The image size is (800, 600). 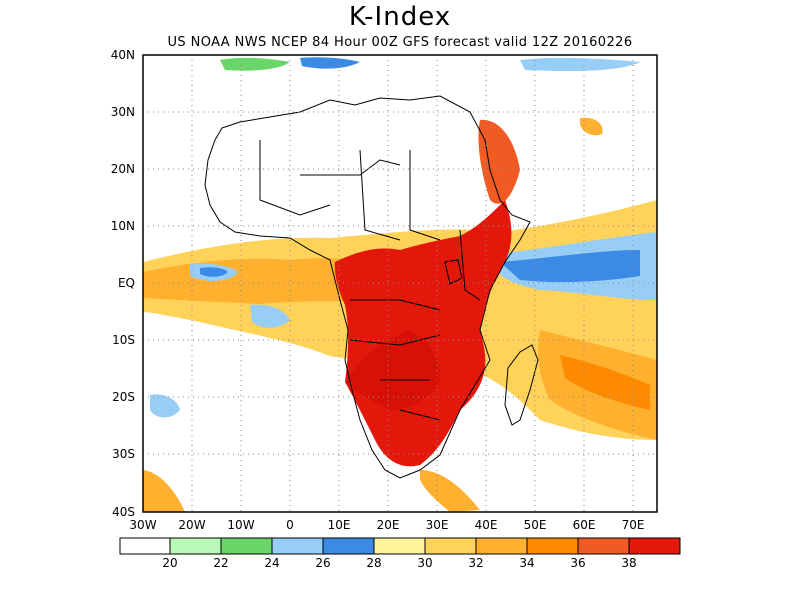 What do you see at coordinates (486, 525) in the screenshot?
I see `lon-tick-label: 40E` at bounding box center [486, 525].